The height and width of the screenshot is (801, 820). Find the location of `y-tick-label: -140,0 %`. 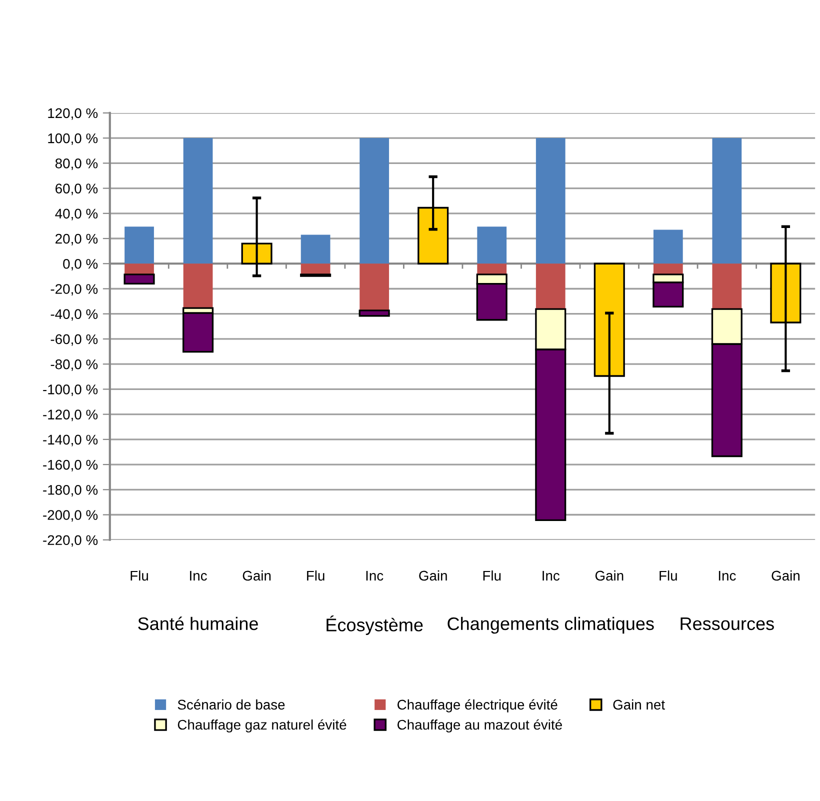

y-tick-label: -140,0 % is located at coordinates (70, 440).